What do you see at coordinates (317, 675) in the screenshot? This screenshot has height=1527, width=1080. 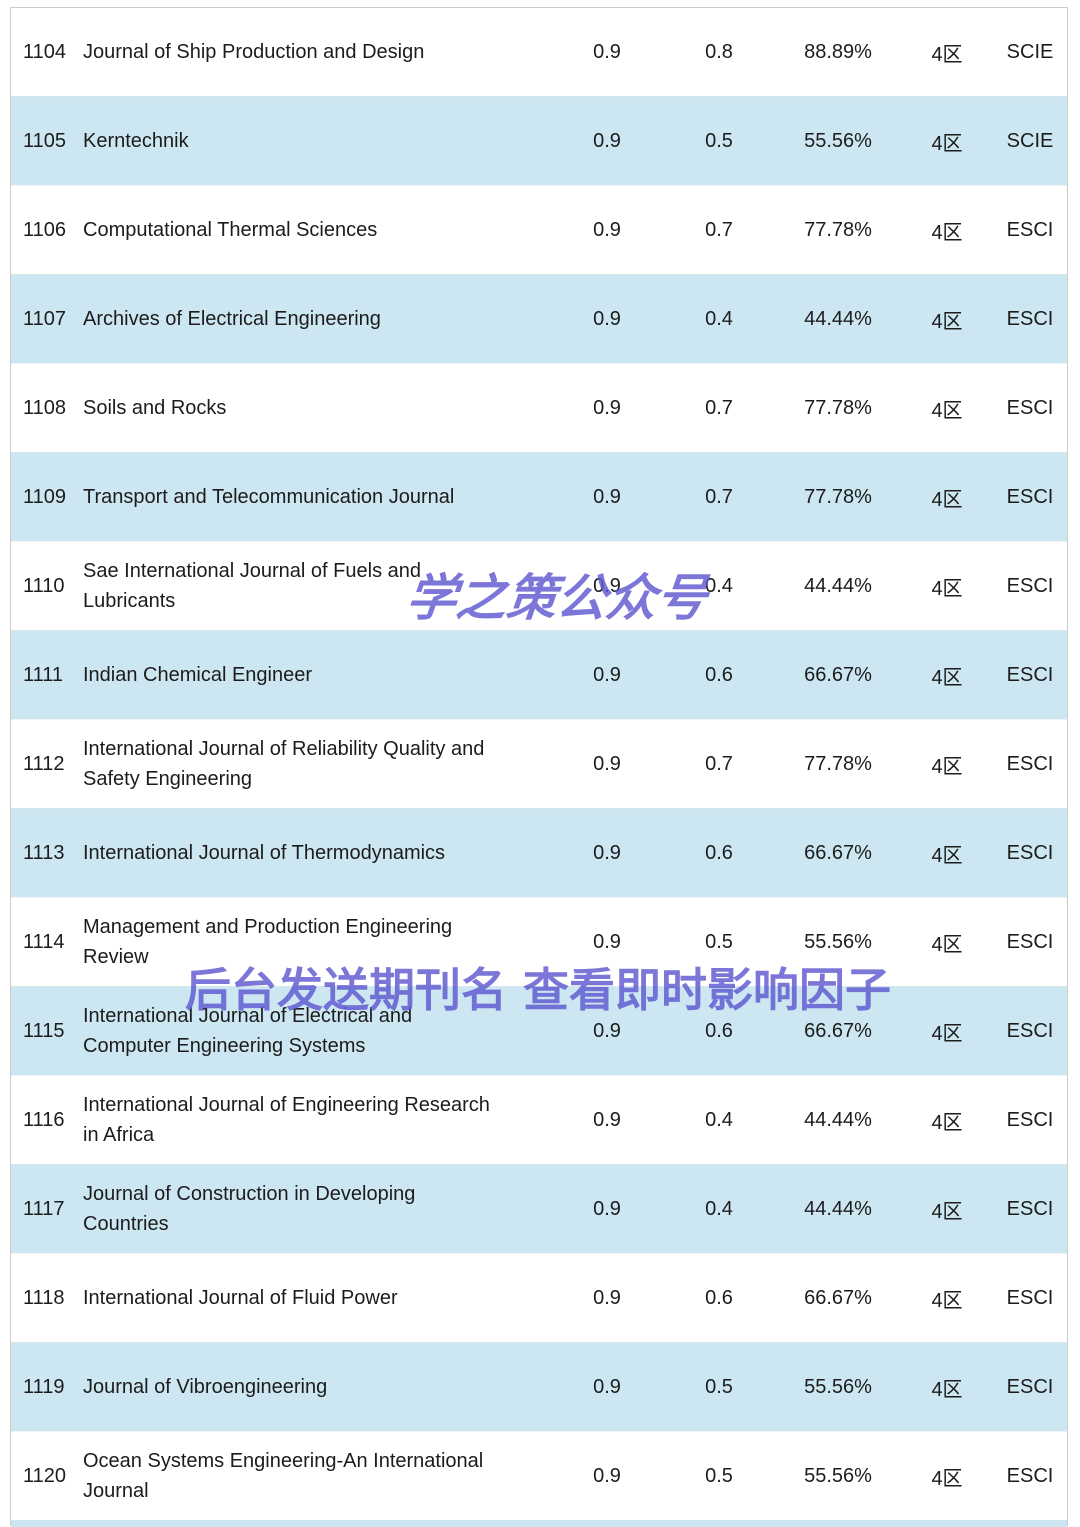 I see `journal-name-cell: Indian Chemical Engineer` at bounding box center [317, 675].